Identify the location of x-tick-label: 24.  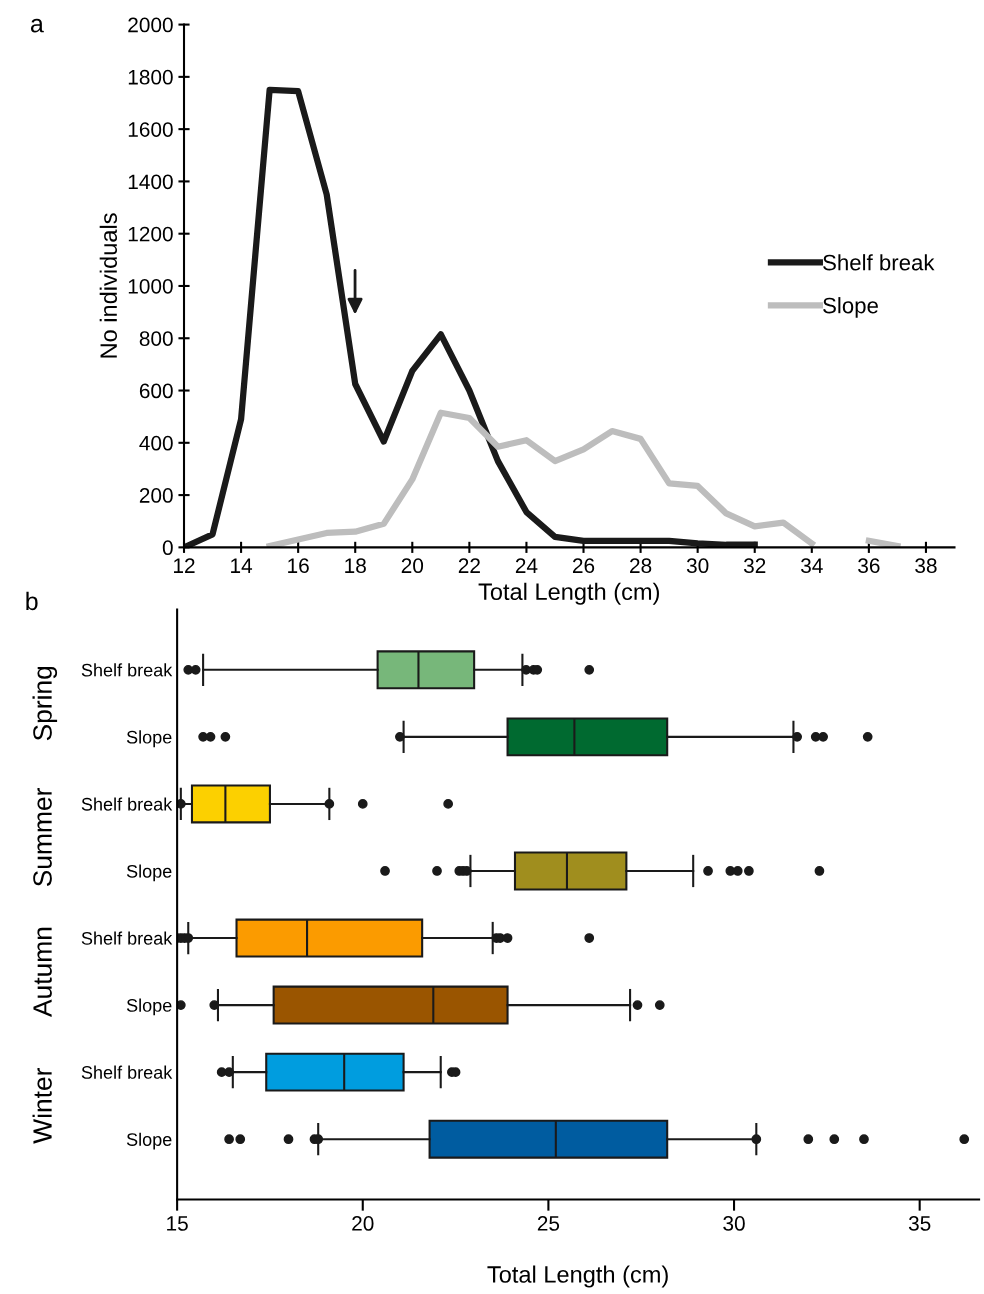
(526, 565).